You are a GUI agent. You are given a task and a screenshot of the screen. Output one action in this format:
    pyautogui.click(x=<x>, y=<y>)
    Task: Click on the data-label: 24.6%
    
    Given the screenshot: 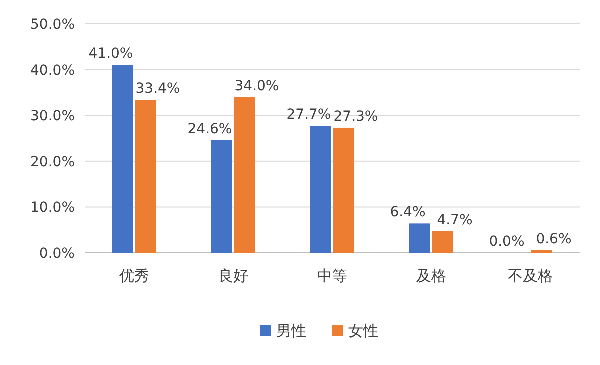 What is the action you would take?
    pyautogui.click(x=210, y=129)
    